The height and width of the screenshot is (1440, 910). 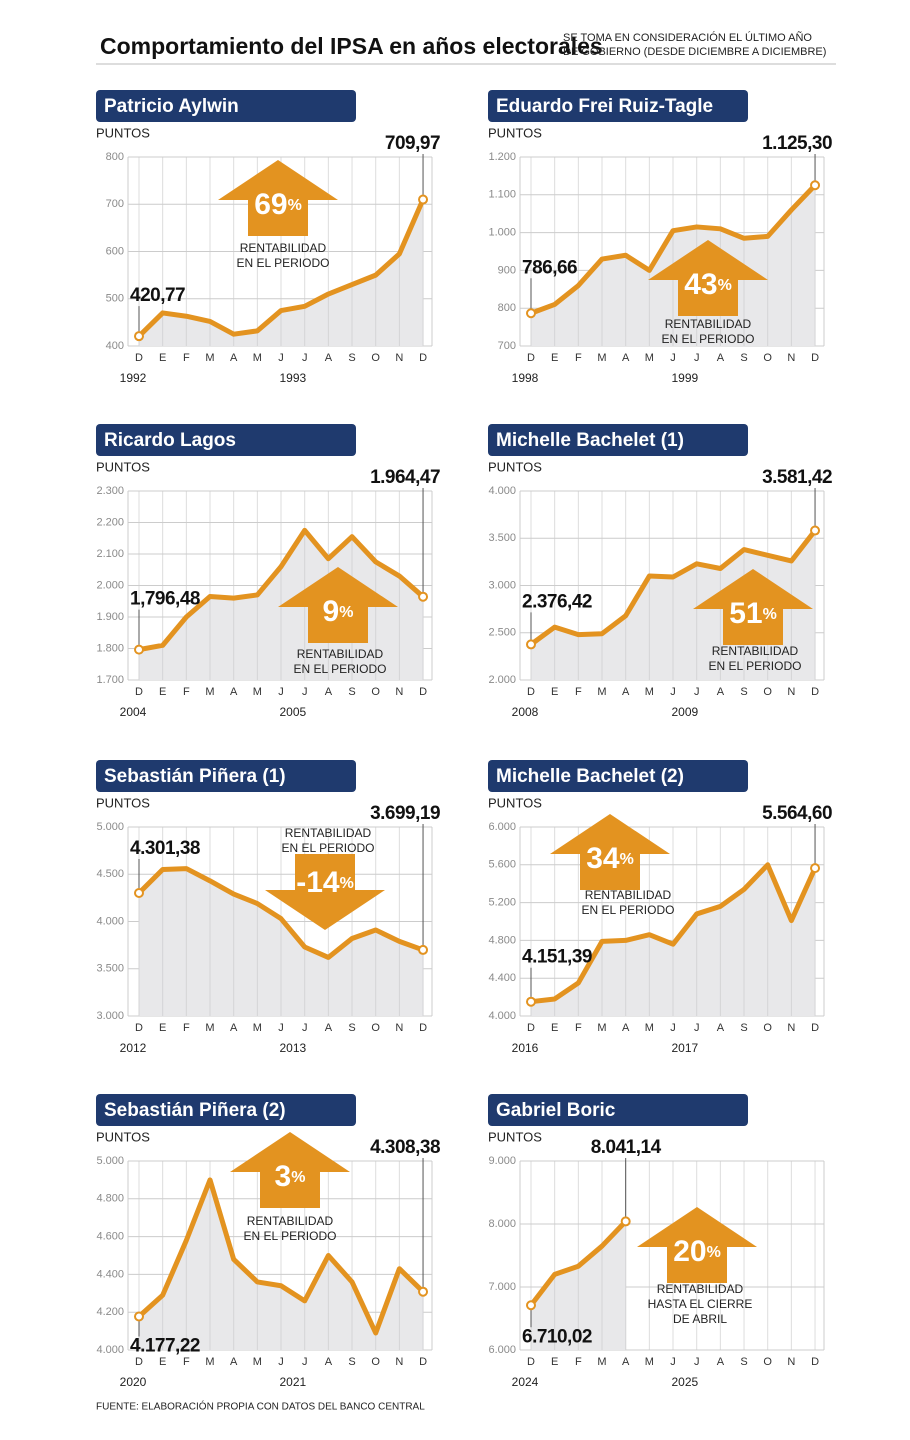 I want to click on year-label: 2013, so click(x=293, y=1048).